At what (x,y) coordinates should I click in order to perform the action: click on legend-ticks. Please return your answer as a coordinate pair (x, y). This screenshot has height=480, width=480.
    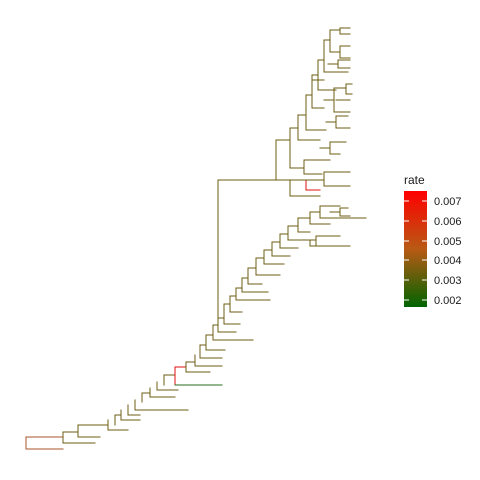
    Looking at the image, I should click on (415, 250).